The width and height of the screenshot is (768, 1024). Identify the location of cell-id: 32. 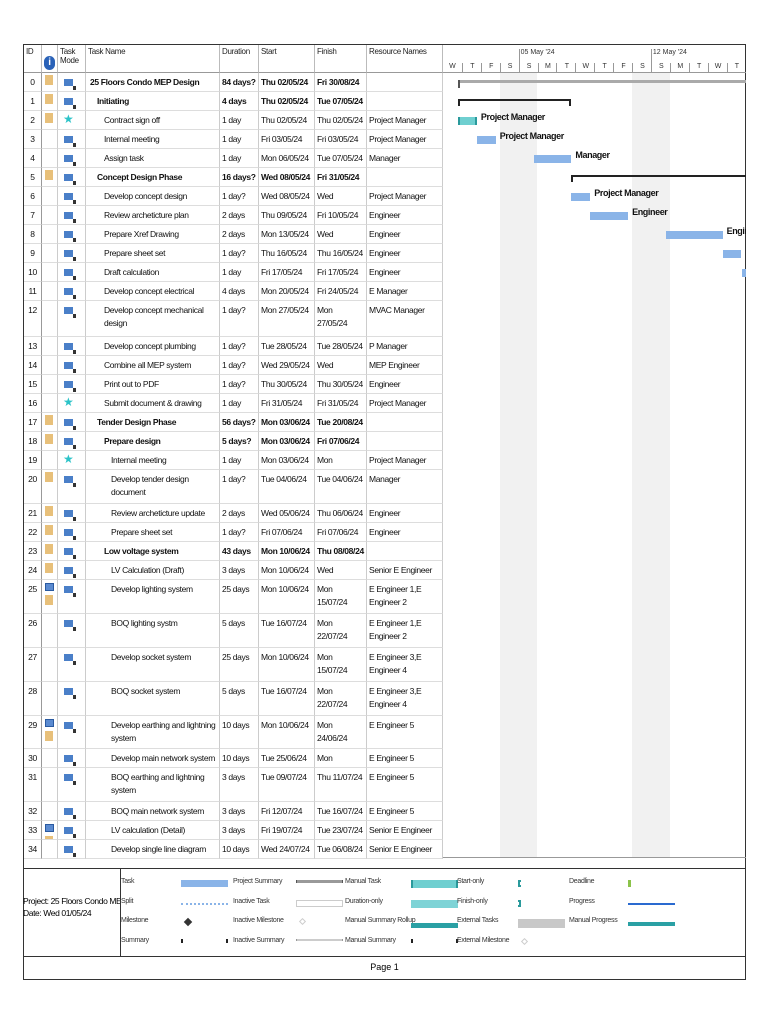
(33, 811).